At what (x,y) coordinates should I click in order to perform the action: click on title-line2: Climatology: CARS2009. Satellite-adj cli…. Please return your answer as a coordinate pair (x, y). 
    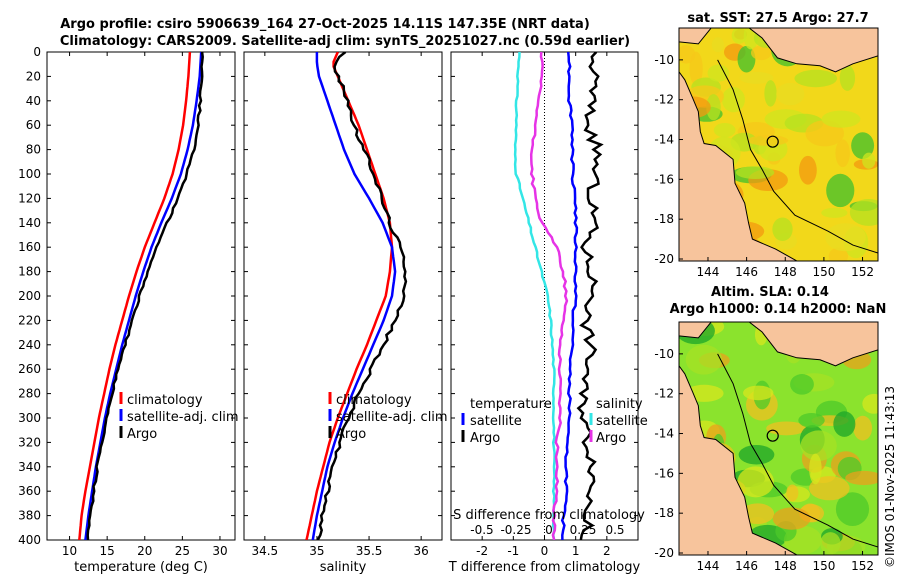
    Looking at the image, I should click on (345, 41).